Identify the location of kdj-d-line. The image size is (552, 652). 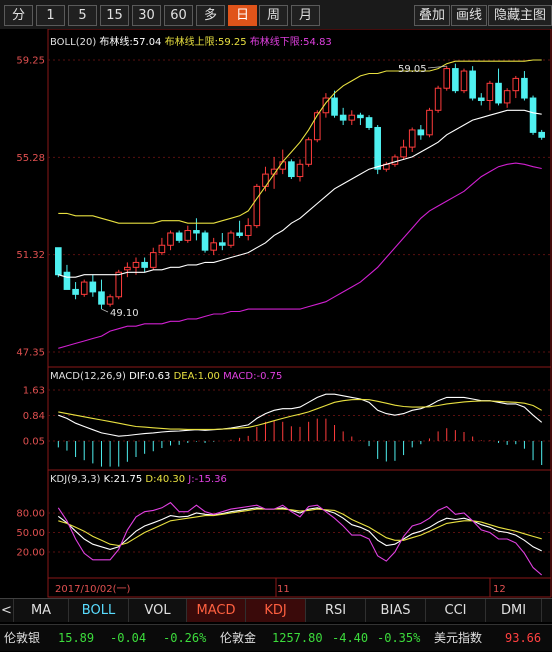
(300, 527).